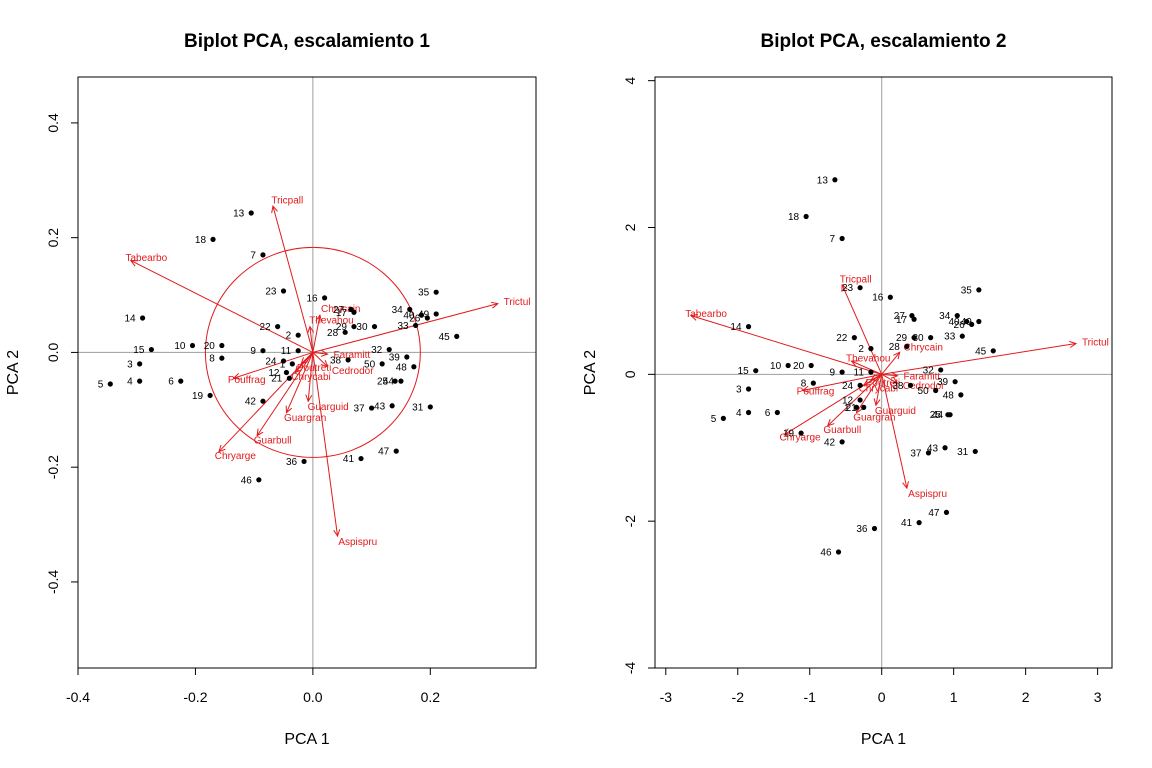 This screenshot has height=768, width=1152. Describe the element at coordinates (714, 419) in the screenshot. I see `site-label: 5` at that location.